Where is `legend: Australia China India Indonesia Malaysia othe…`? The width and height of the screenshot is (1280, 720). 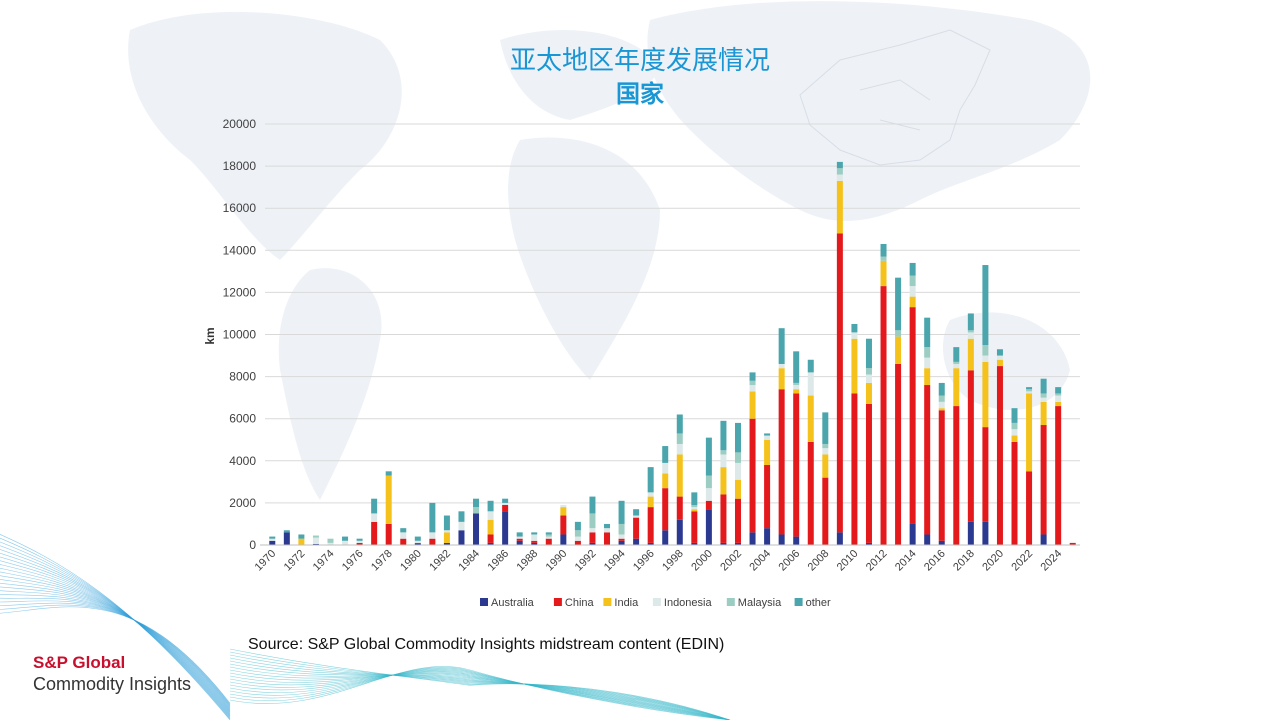 legend: Australia China India Indonesia Malaysia othe… is located at coordinates (655, 603).